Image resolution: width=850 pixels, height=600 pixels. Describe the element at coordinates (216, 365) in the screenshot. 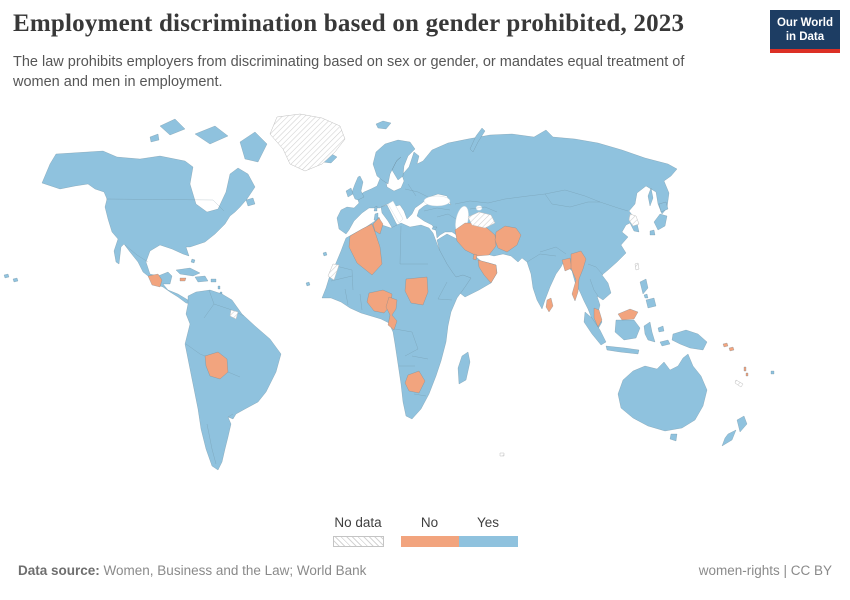

I see `country-bolivia` at that location.